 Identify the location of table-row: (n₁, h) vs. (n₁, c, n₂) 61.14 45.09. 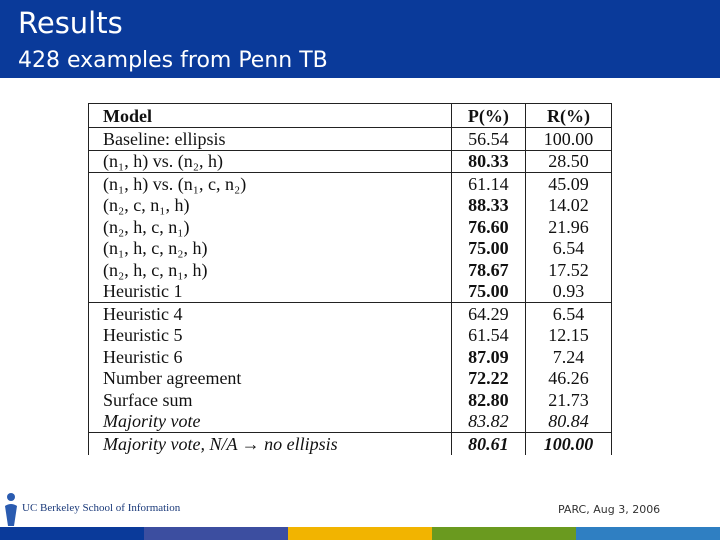
(350, 183).